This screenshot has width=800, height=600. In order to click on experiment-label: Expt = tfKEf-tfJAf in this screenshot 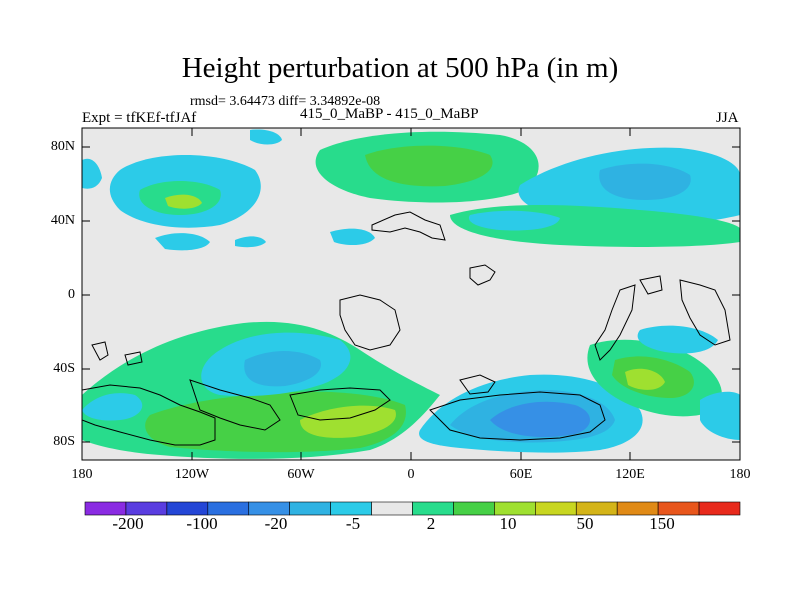, I will do `click(139, 118)`.